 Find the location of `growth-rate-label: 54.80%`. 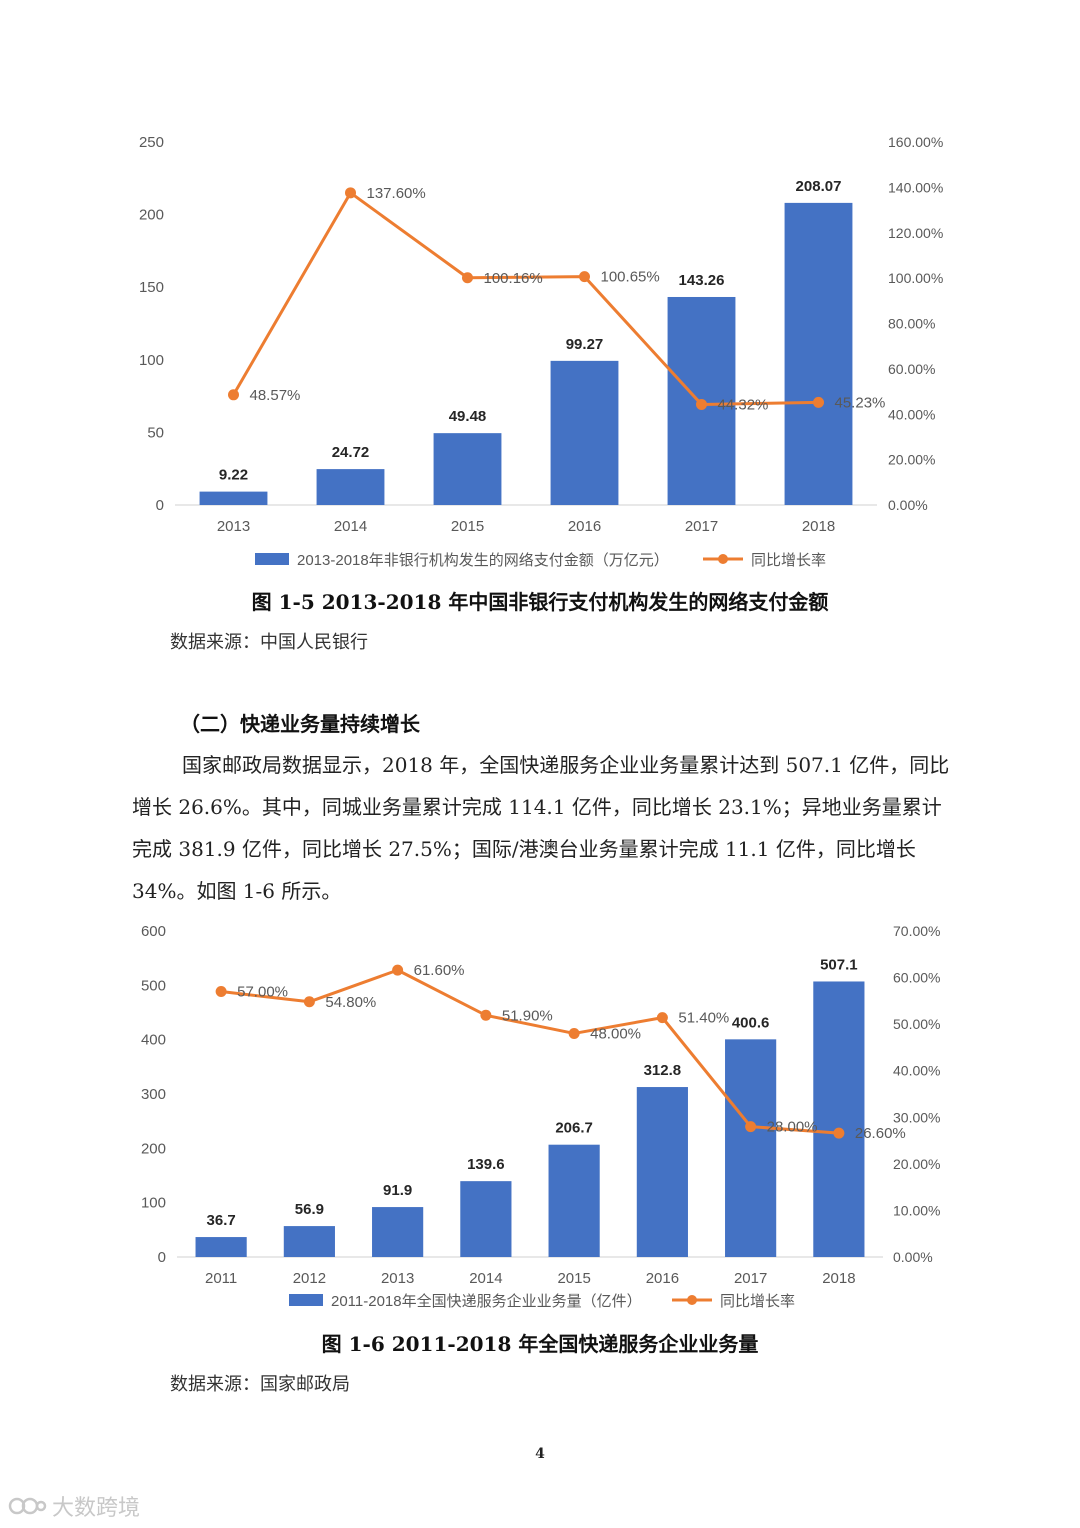

growth-rate-label: 54.80% is located at coordinates (350, 1002).